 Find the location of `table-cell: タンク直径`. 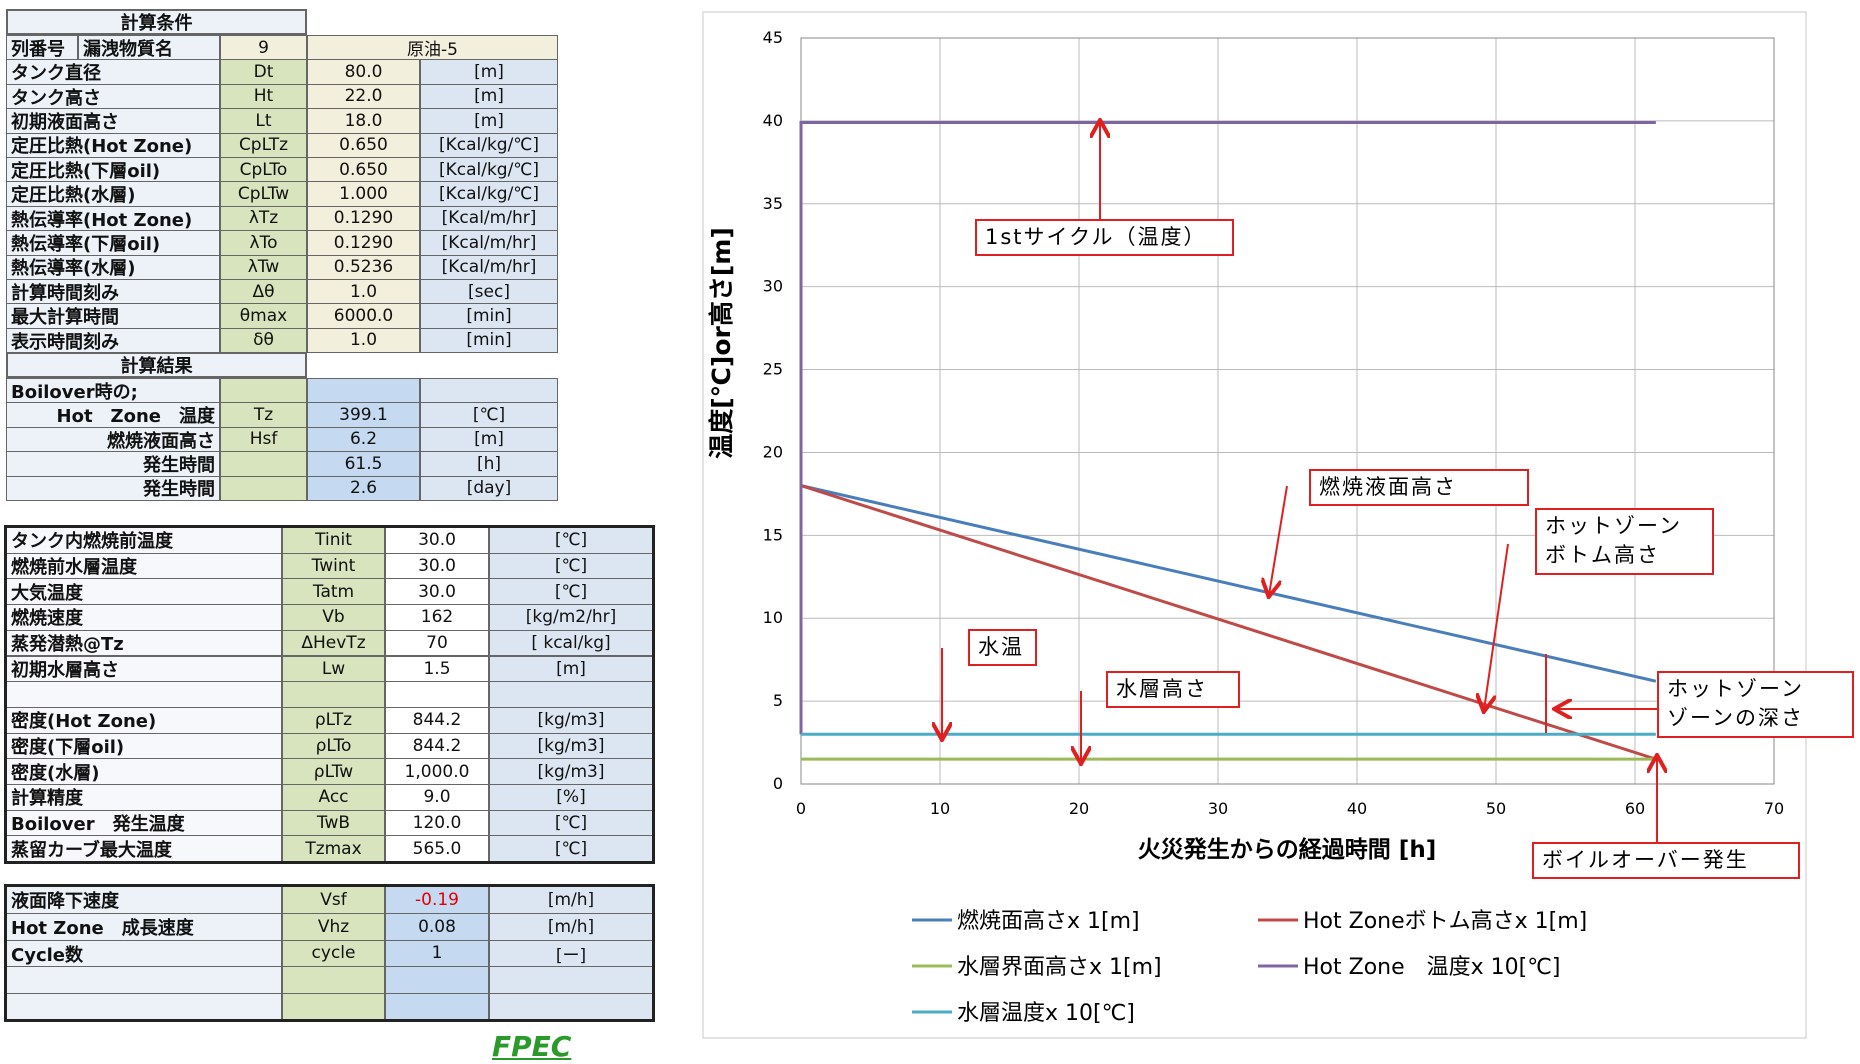

table-cell: タンク直径 is located at coordinates (113, 72).